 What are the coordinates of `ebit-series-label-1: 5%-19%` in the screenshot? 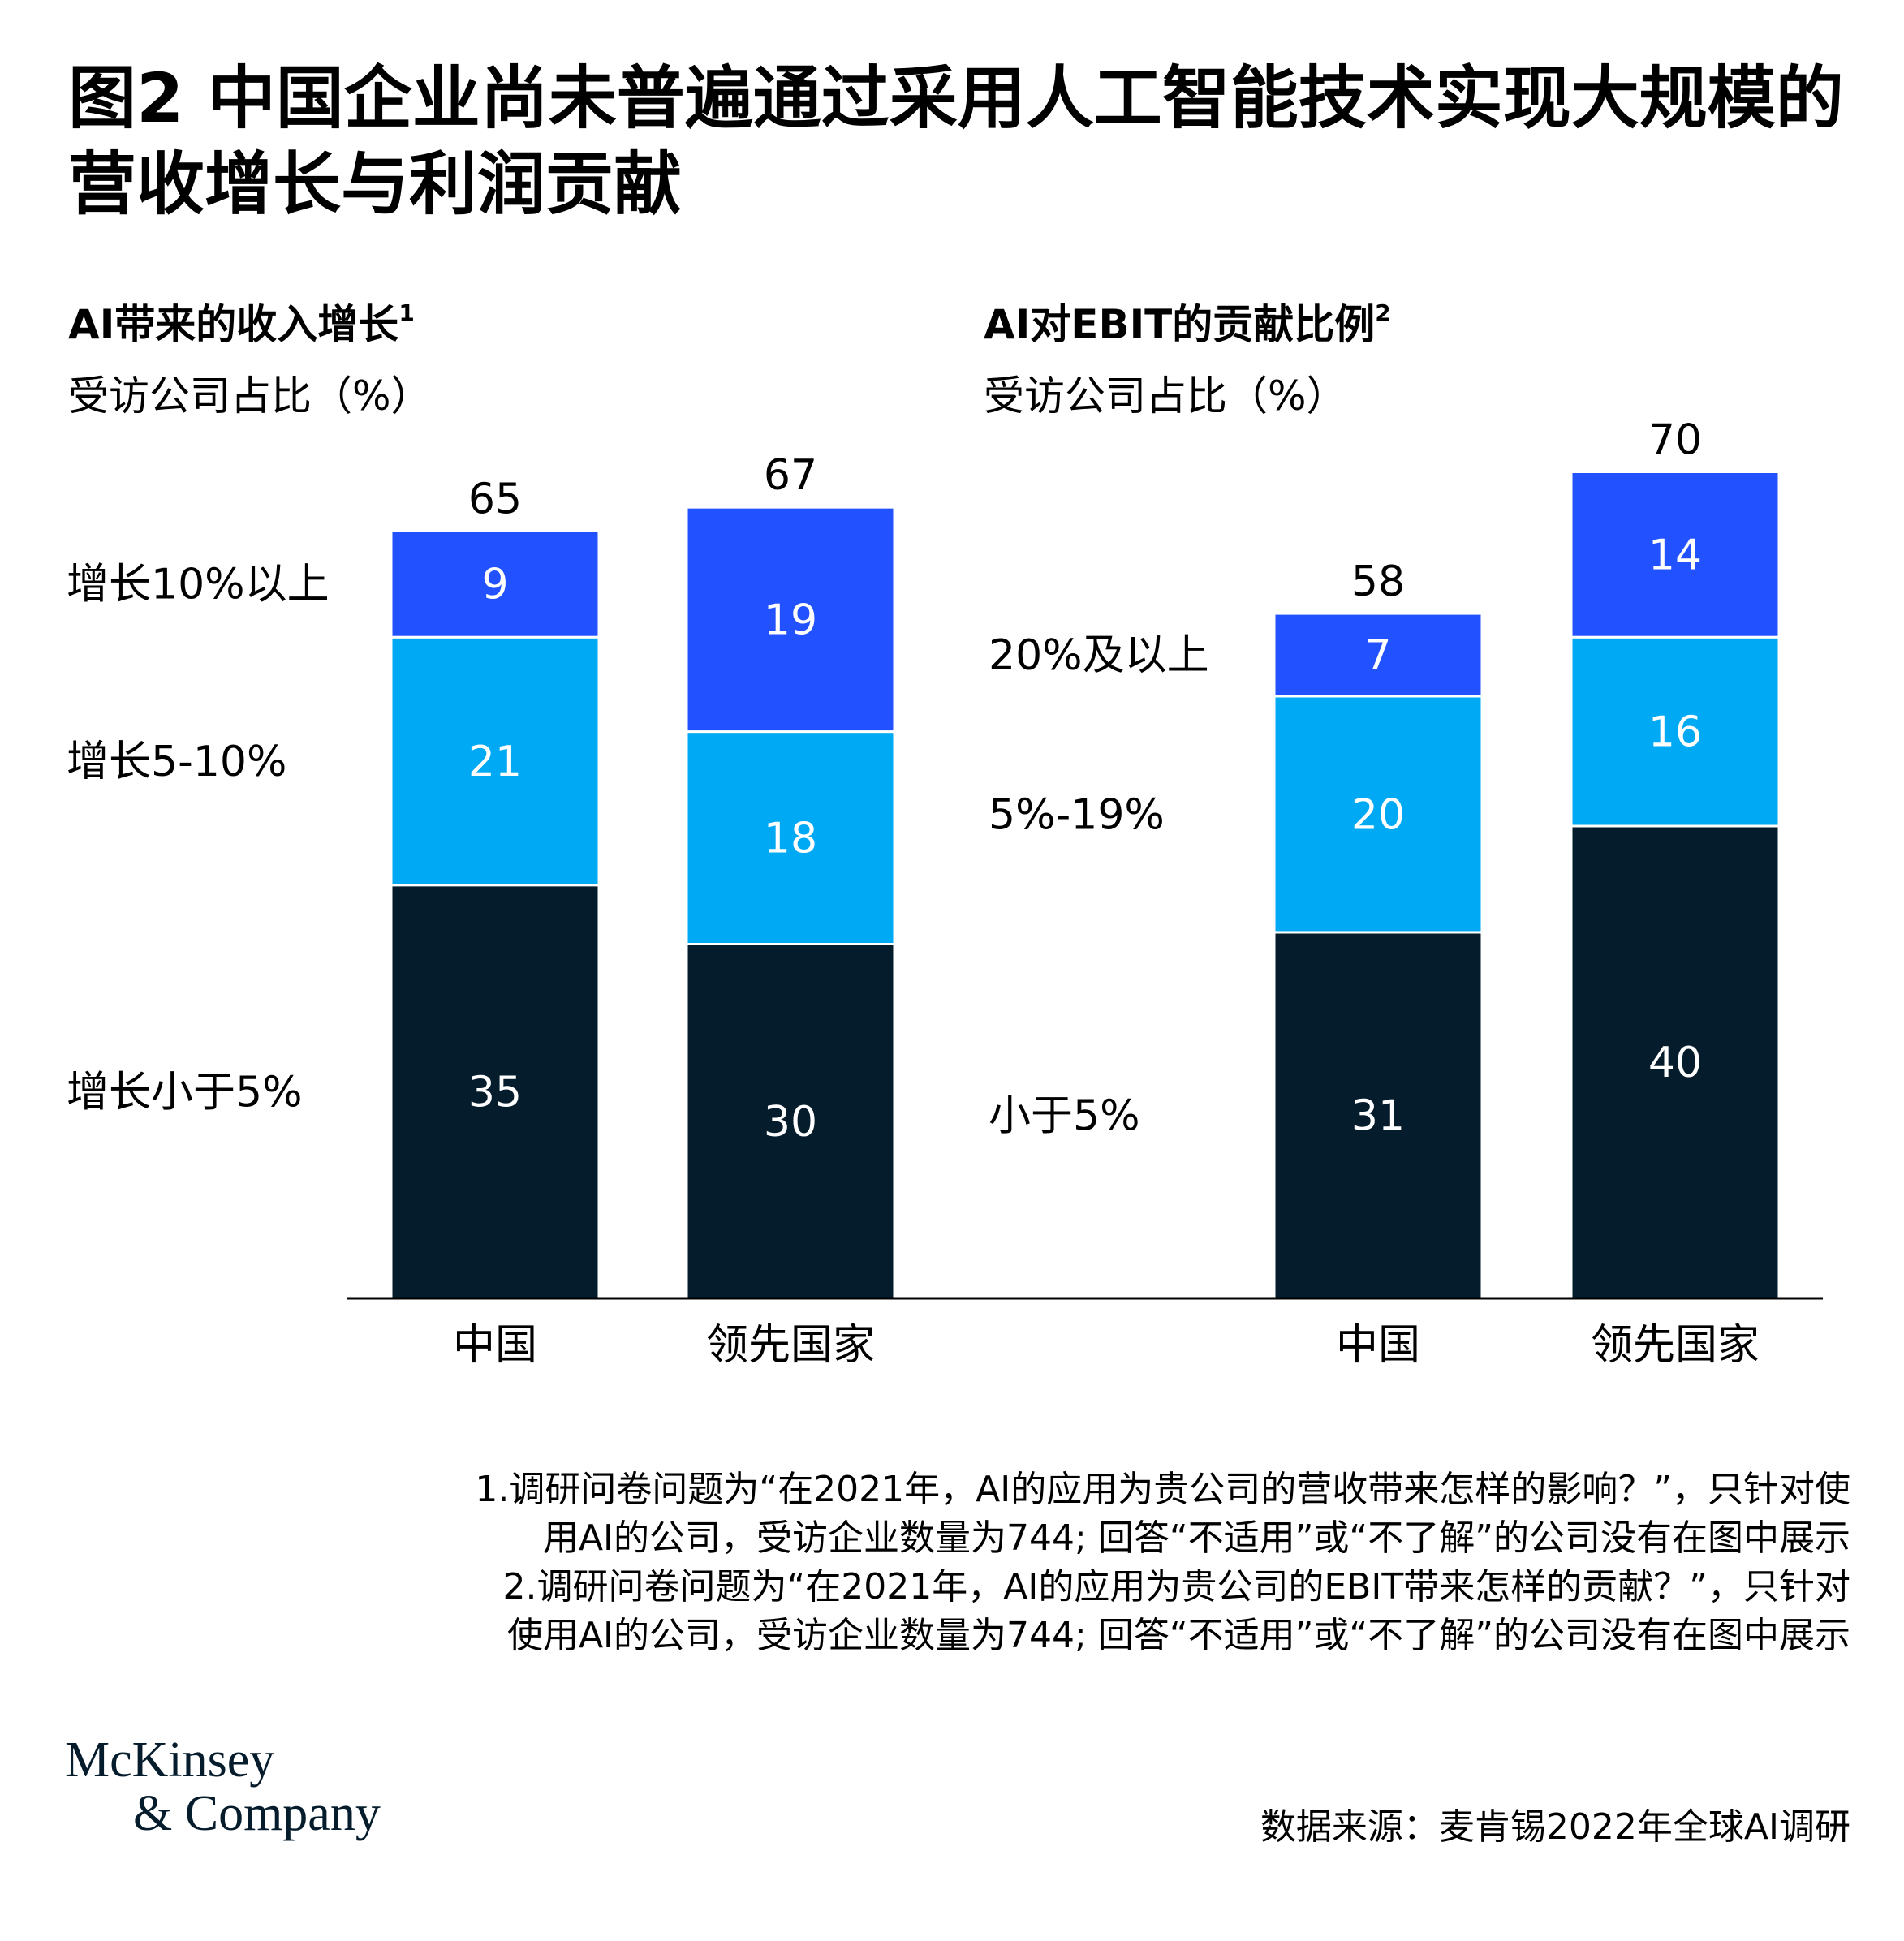 It's located at (1077, 815).